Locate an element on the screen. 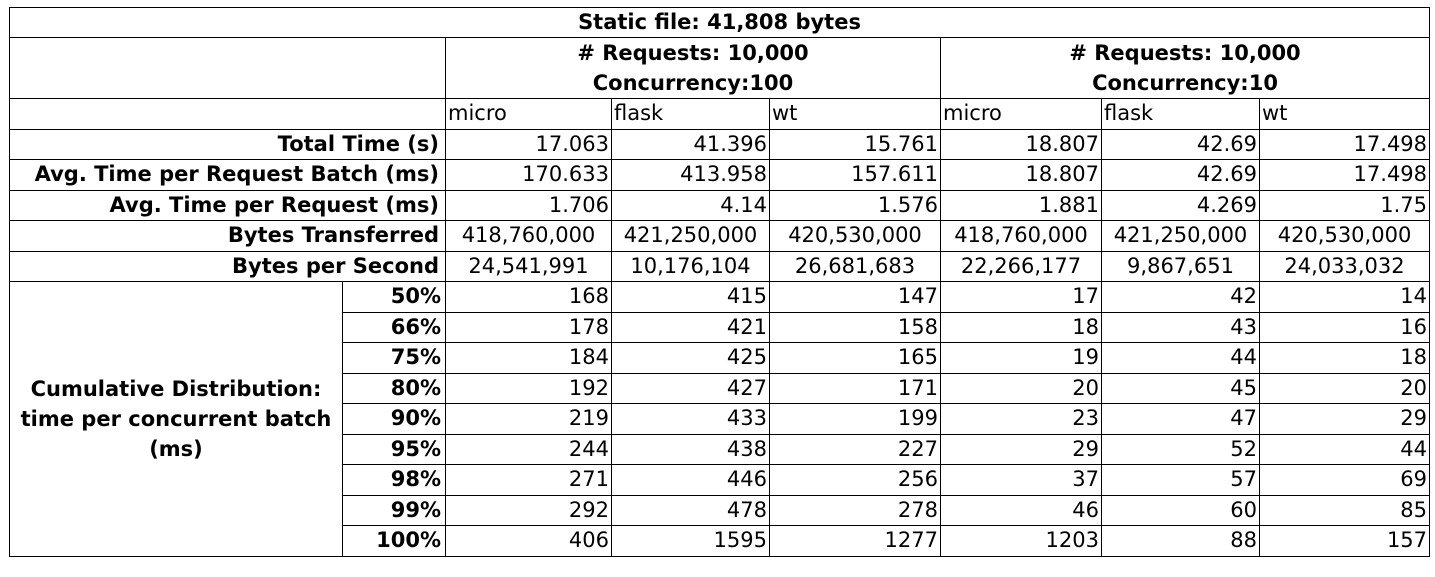 This screenshot has height=577, width=1435. data-cell-wt: 15.761 is located at coordinates (855, 144).